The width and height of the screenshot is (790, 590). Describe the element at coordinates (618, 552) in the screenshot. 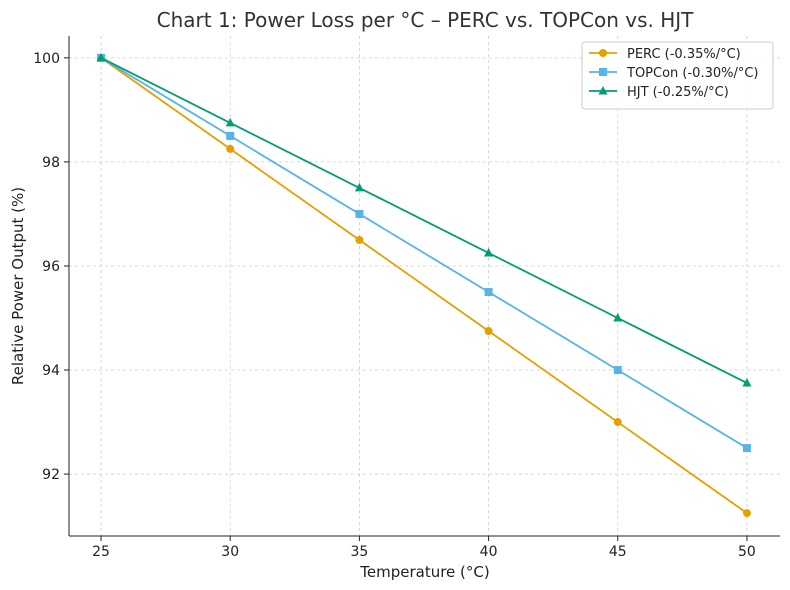

I see `x-tick-label: 45` at that location.